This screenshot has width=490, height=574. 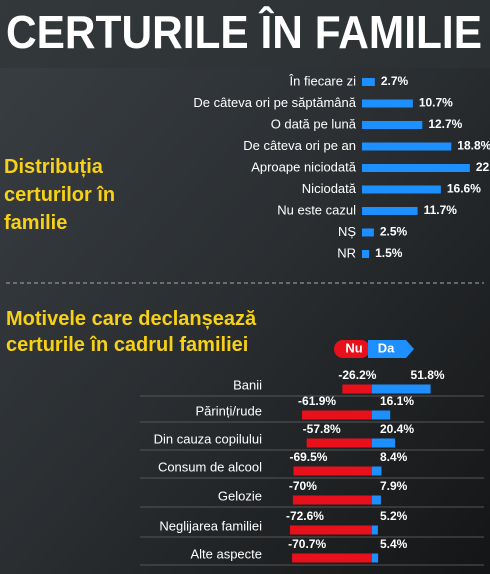 I want to click on category-label: De câteva ori pe an, so click(x=299, y=145).